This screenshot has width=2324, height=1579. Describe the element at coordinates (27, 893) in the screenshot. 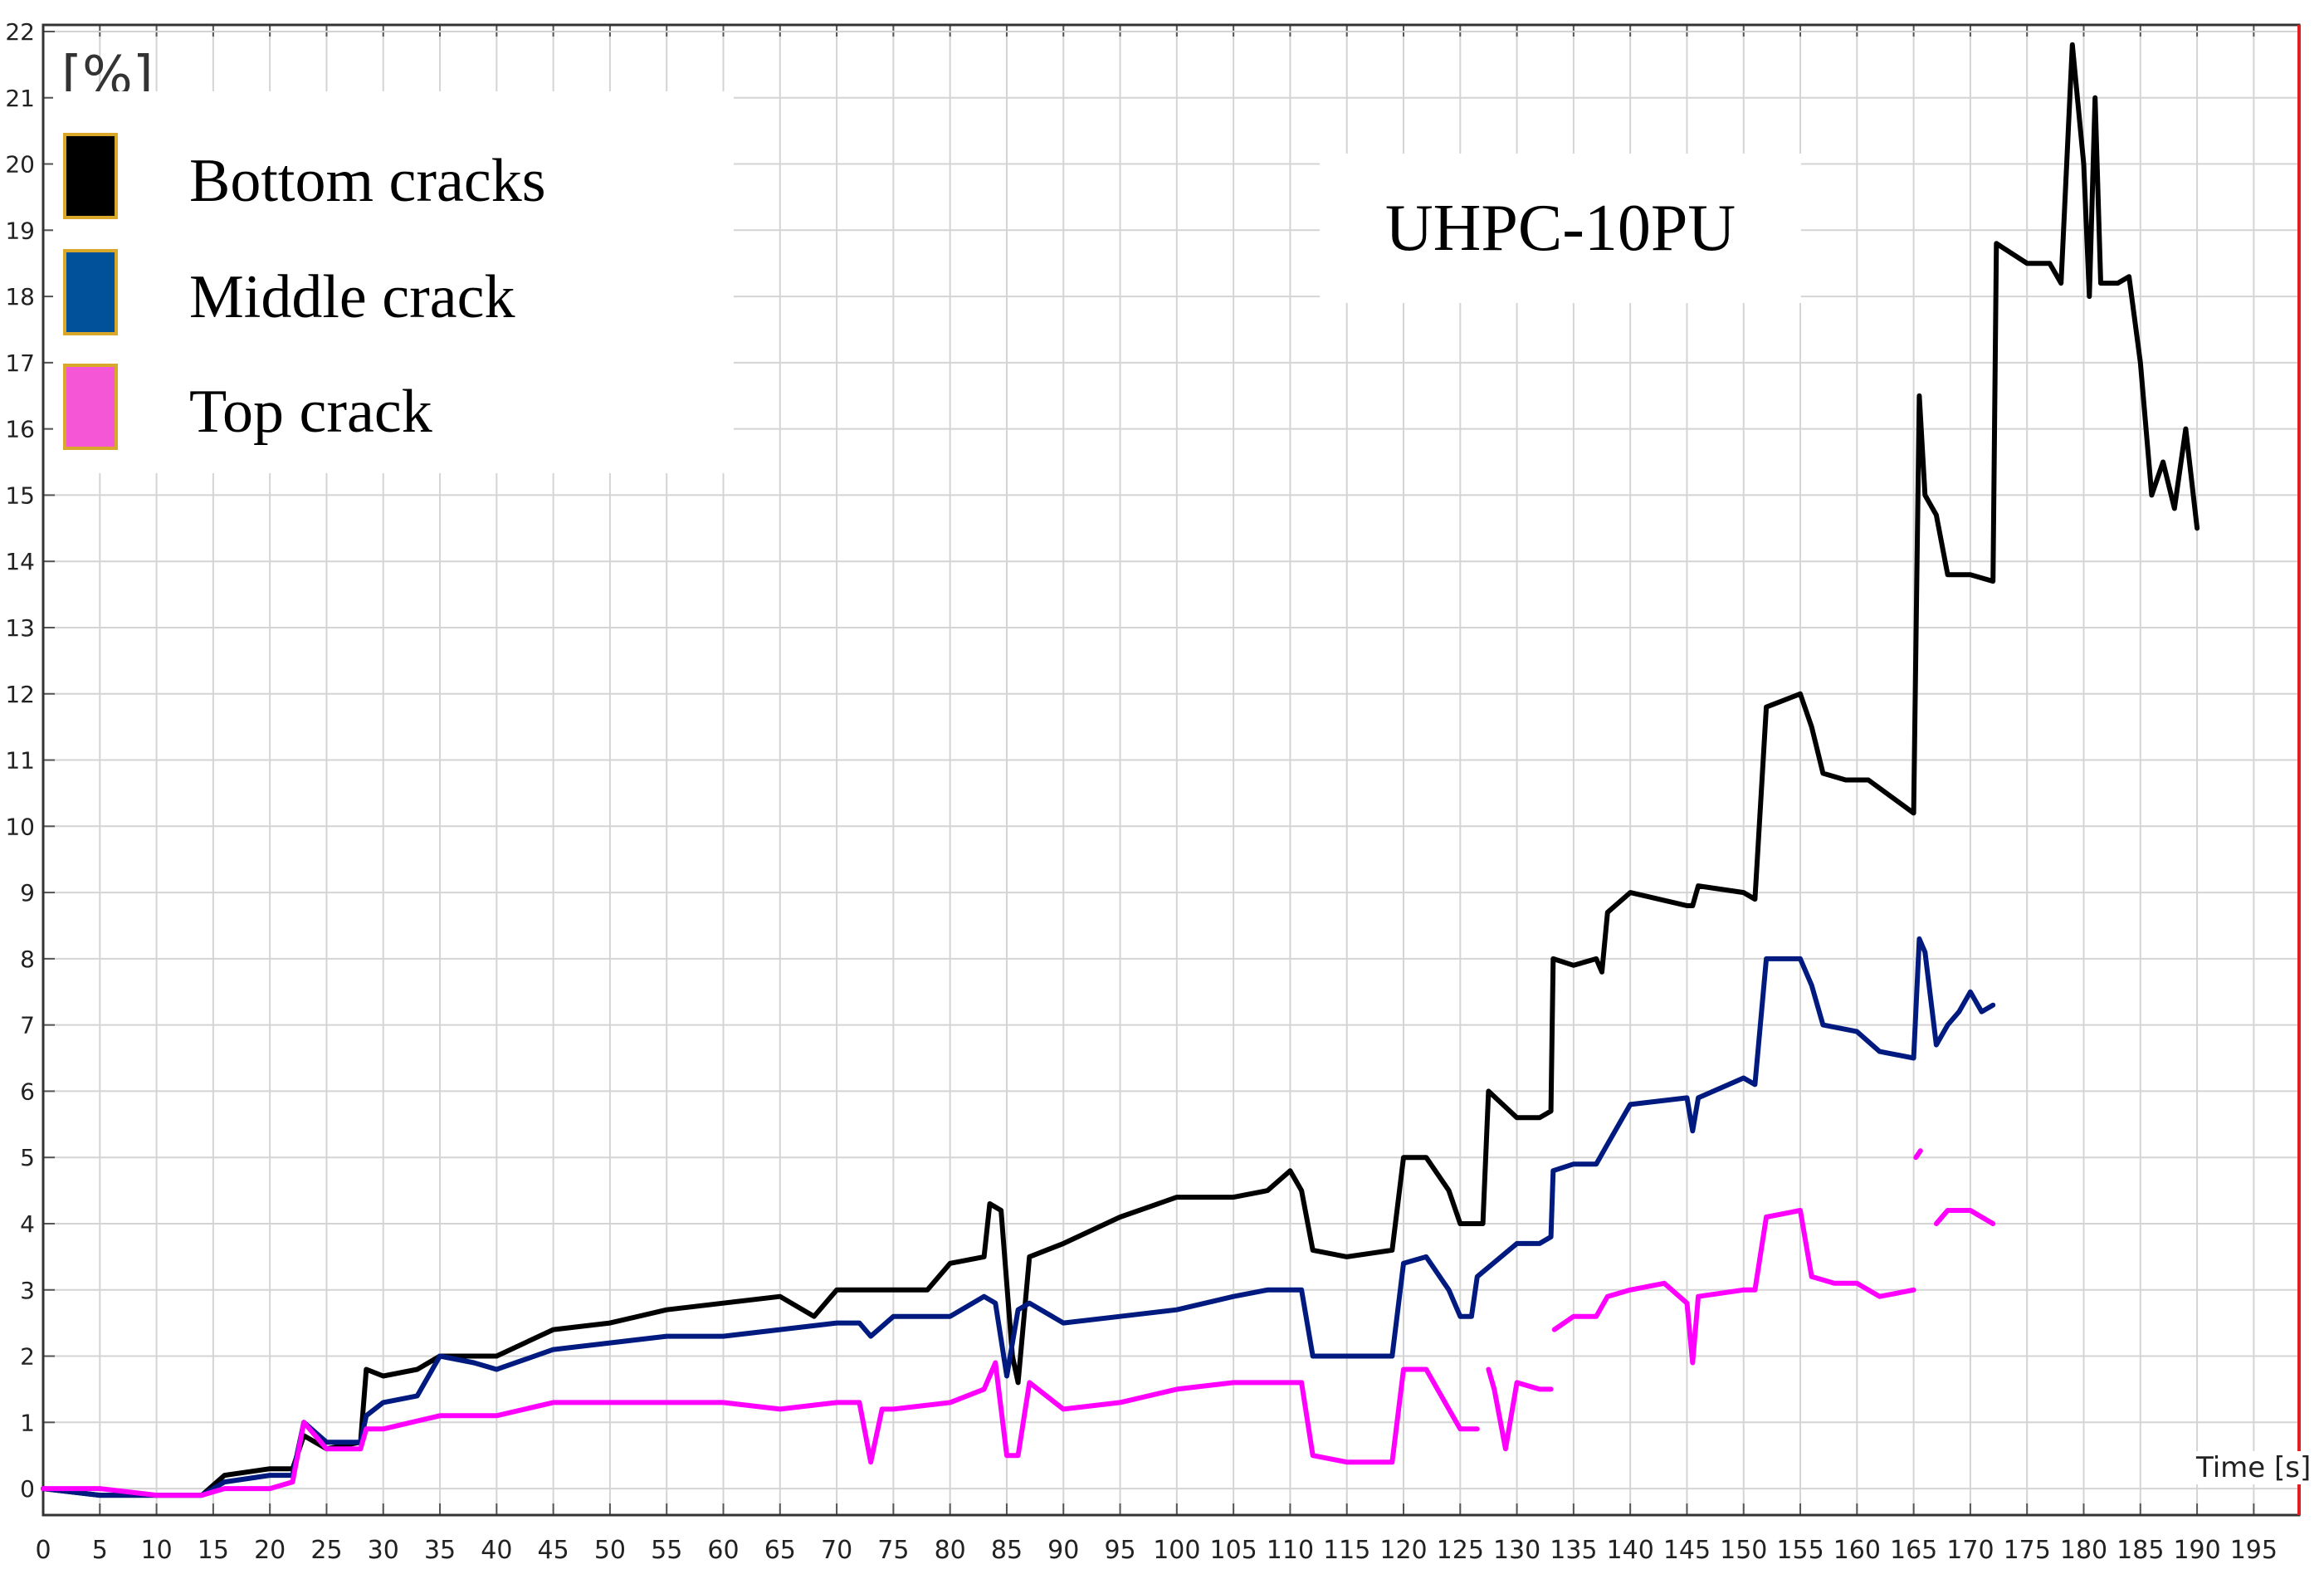

I see `y-tick-label: 9` at that location.